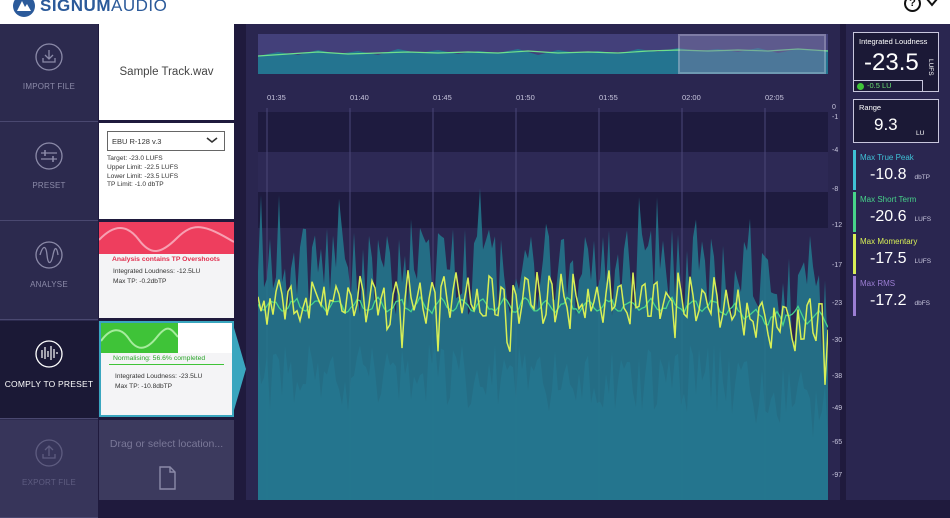 The height and width of the screenshot is (518, 950). I want to click on meter-title: Max Short Term, so click(888, 199).